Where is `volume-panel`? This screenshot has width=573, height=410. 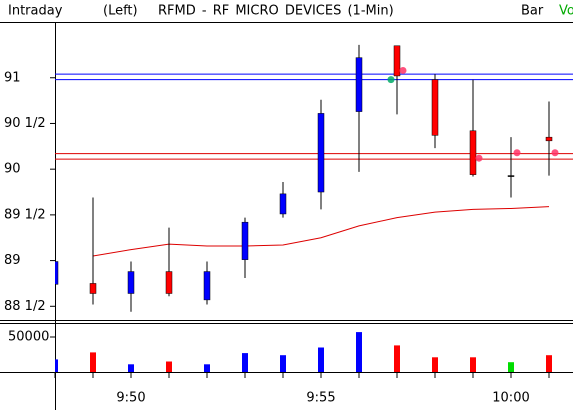
volume-panel is located at coordinates (303, 352).